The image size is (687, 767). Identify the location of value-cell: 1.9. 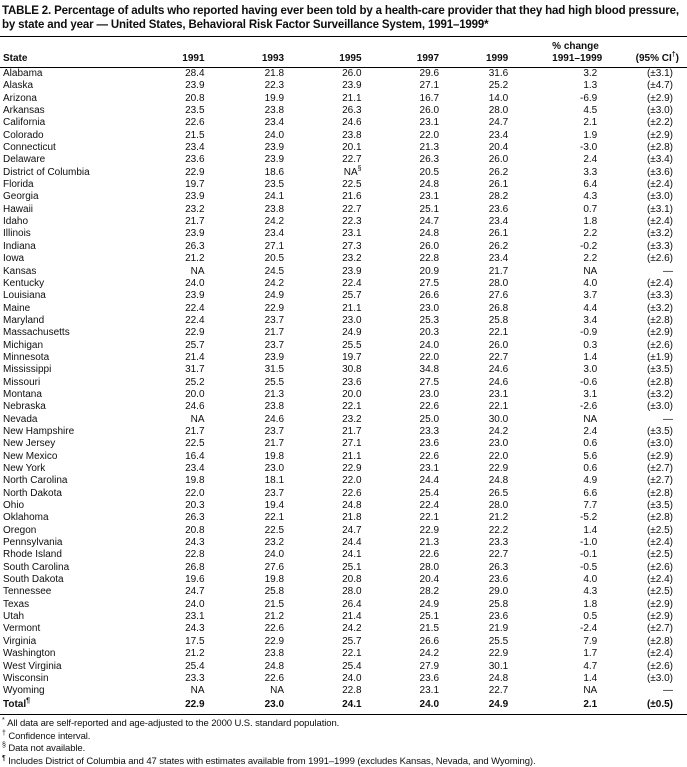
(590, 135).